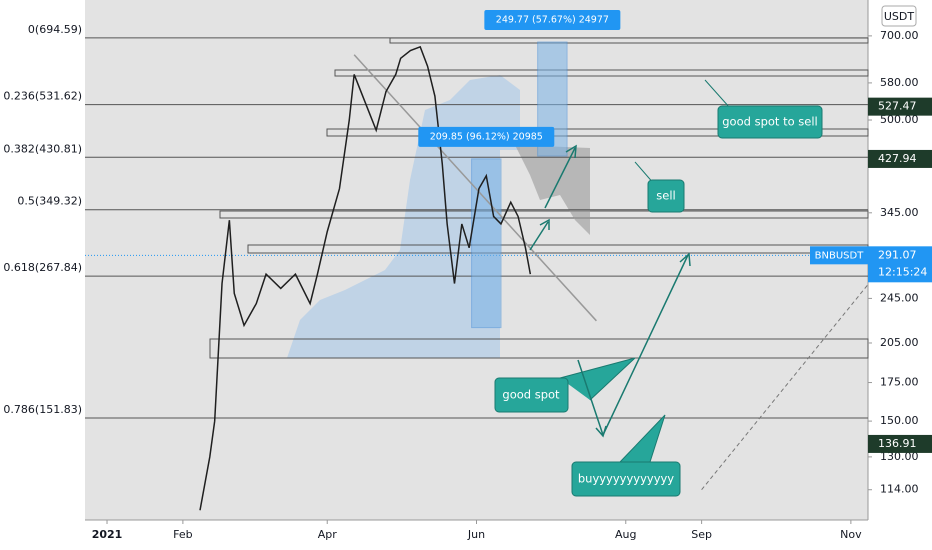 The height and width of the screenshot is (550, 932). Describe the element at coordinates (899, 382) in the screenshot. I see `y-tick-label: 175.00` at that location.